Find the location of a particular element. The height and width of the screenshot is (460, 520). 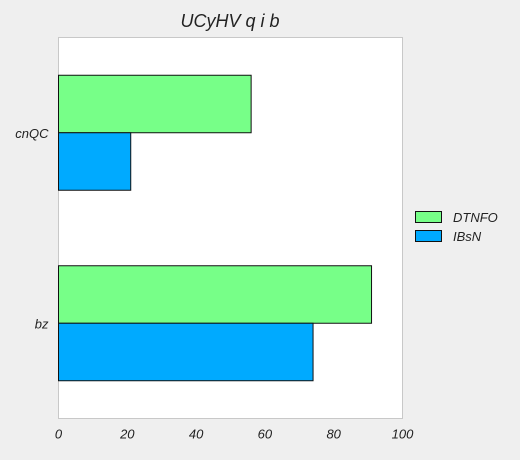

legend: DTNFO IBsN is located at coordinates (456, 227).